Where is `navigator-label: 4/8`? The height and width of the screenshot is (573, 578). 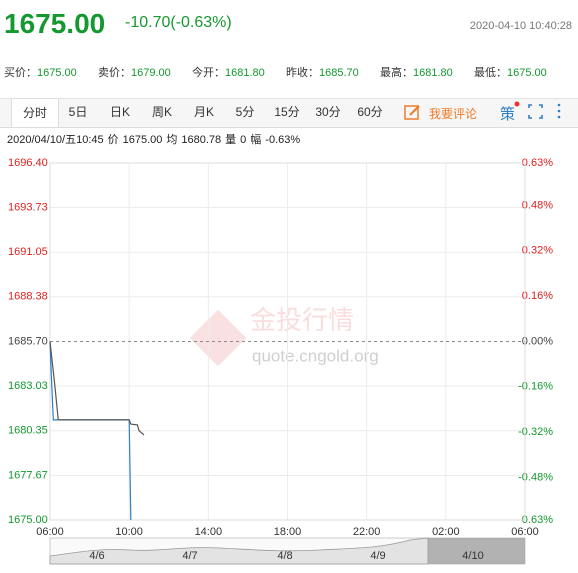
navigator-label: 4/8 is located at coordinates (284, 556).